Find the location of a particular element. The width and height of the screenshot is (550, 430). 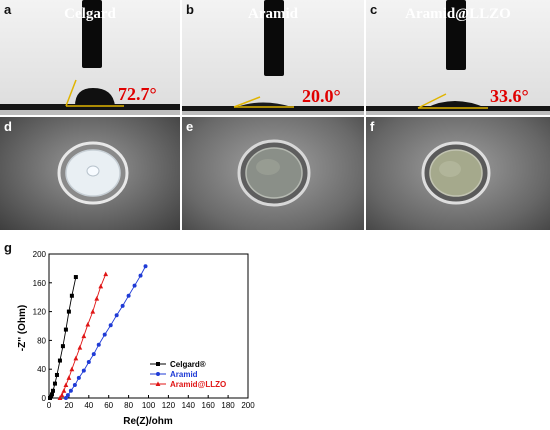

y-tick-label: 200 is located at coordinates (40, 254).